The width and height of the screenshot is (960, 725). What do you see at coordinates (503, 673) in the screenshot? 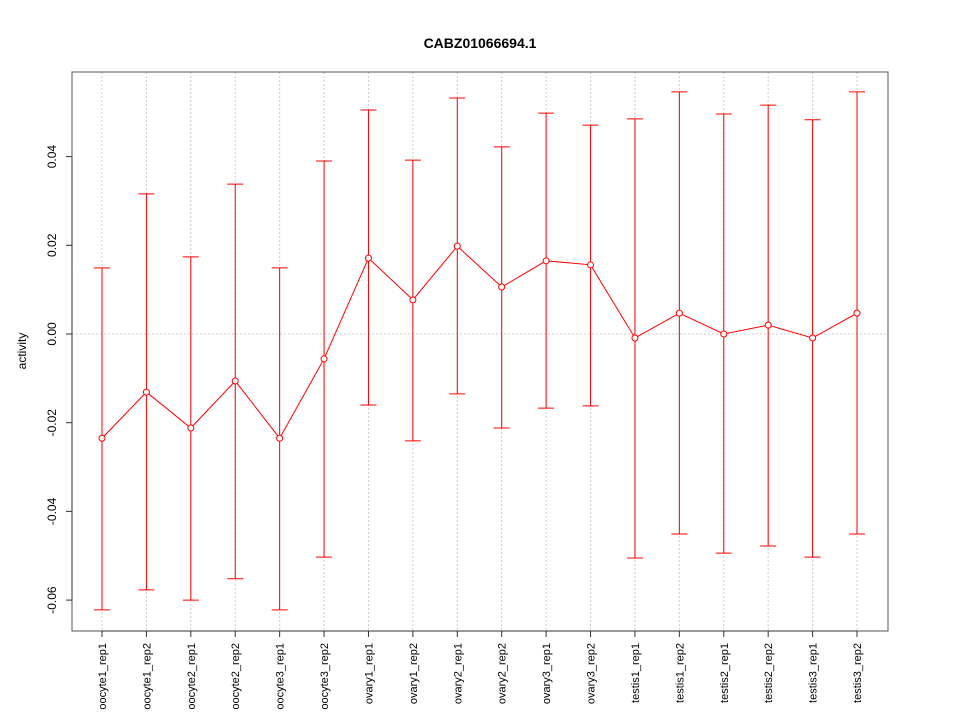
I see `x-tick-label: ovary2_rep2` at bounding box center [503, 673].